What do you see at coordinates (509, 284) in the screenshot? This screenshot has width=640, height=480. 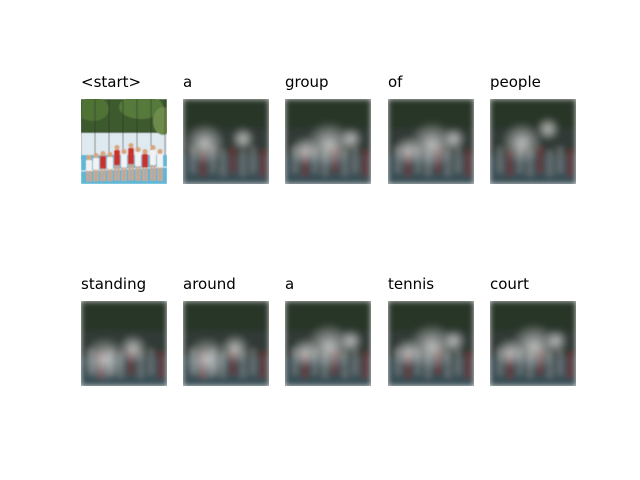 I see `frame-word: court` at bounding box center [509, 284].